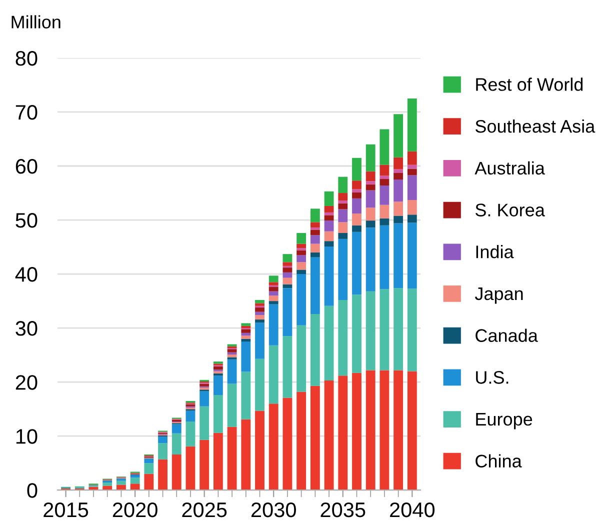  Describe the element at coordinates (273, 510) in the screenshot. I see `x-tick-label: 2030` at that location.